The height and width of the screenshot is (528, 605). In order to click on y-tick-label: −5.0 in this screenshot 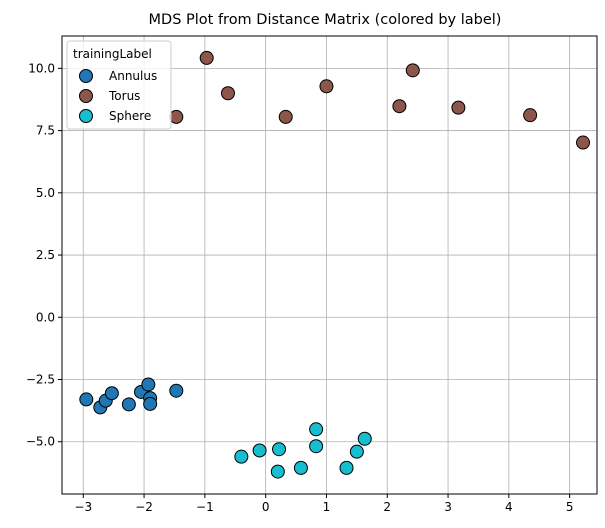, I will do `click(40, 442)`.